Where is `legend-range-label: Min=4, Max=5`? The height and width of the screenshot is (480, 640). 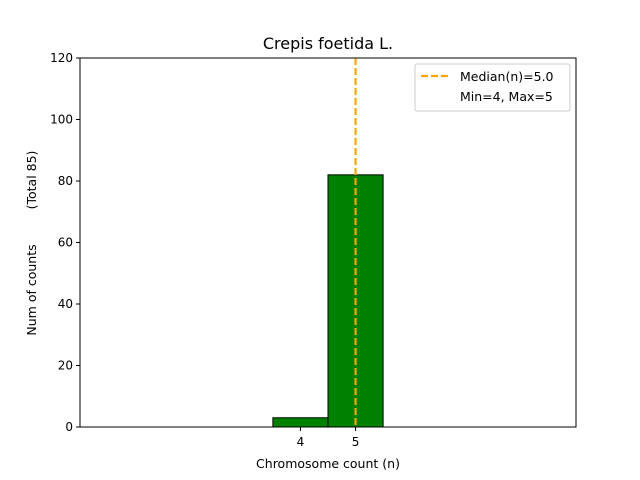
legend-range-label: Min=4, Max=5 is located at coordinates (506, 96).